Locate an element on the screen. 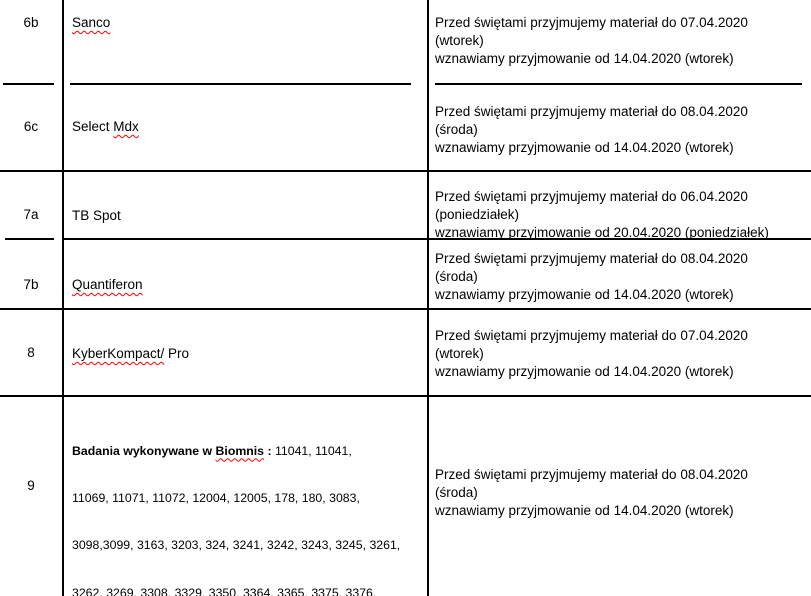 Image resolution: width=811 pixels, height=596 pixels. name-text: TB Spot is located at coordinates (96, 215).